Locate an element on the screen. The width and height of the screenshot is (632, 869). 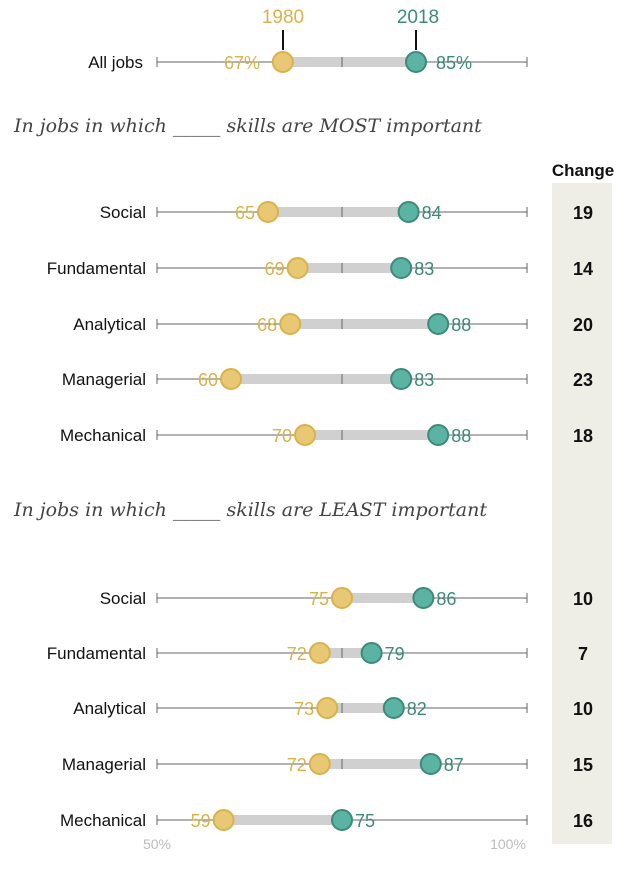
most-analytical-row-label: Analytical is located at coordinates (109, 324).